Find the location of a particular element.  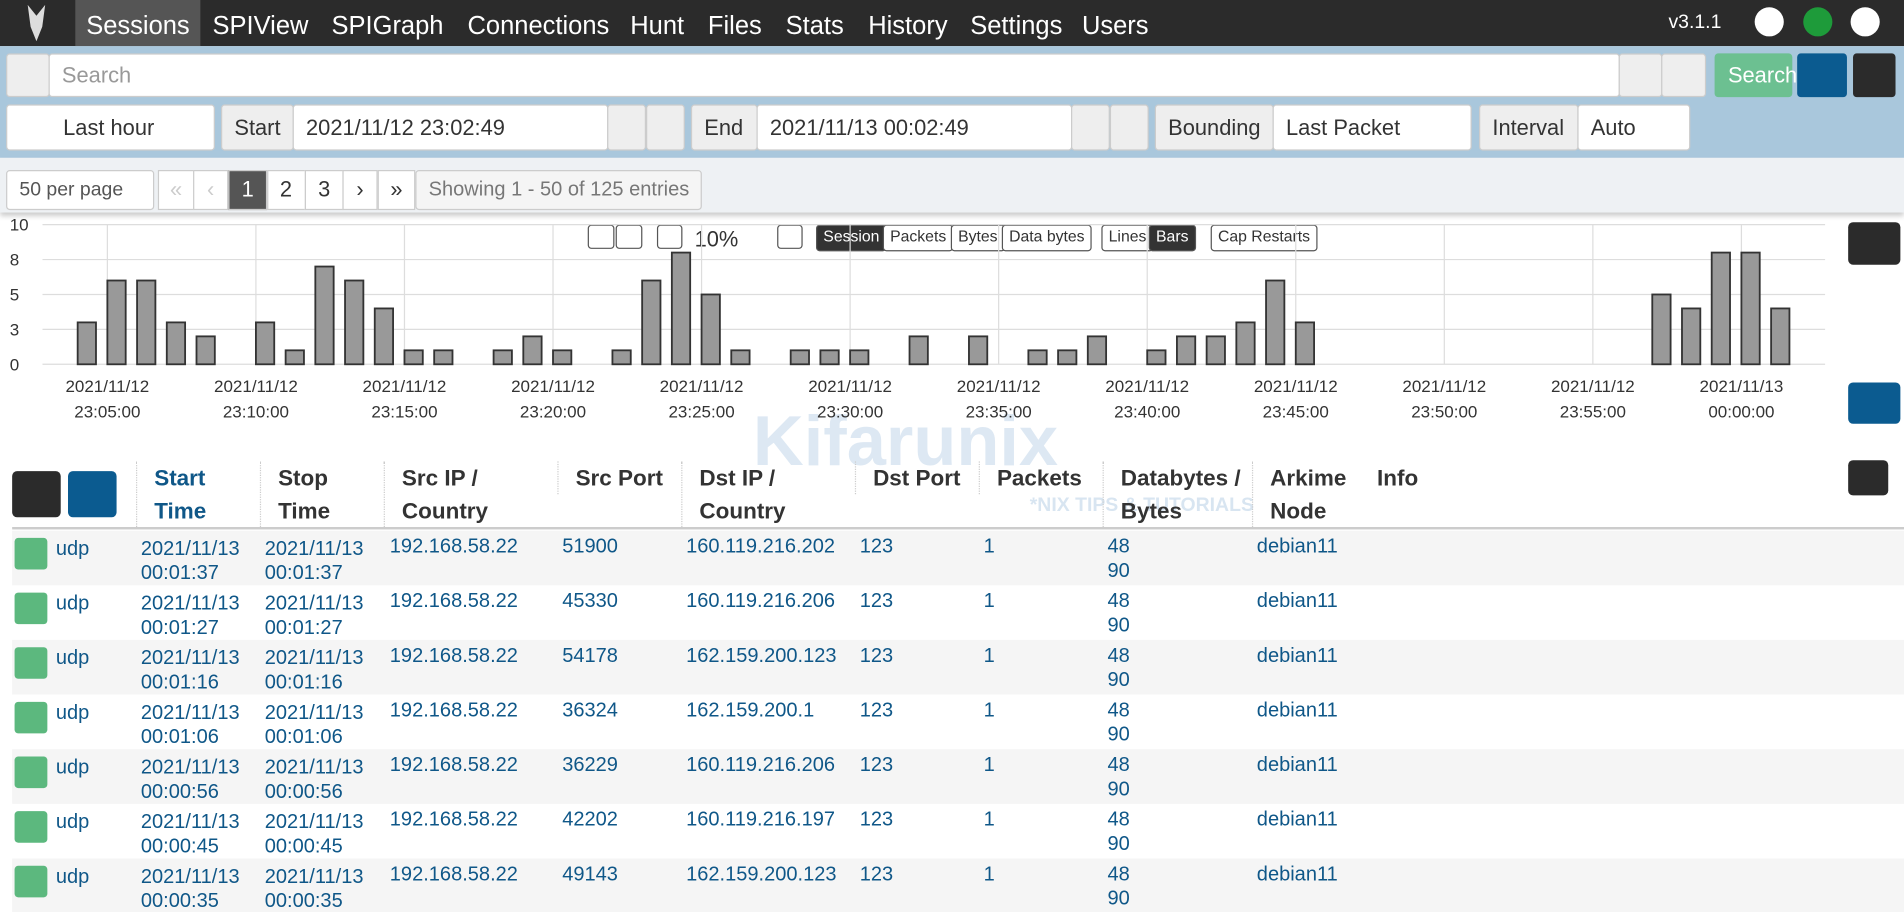

graph-type: Data bytes is located at coordinates (1046, 238).